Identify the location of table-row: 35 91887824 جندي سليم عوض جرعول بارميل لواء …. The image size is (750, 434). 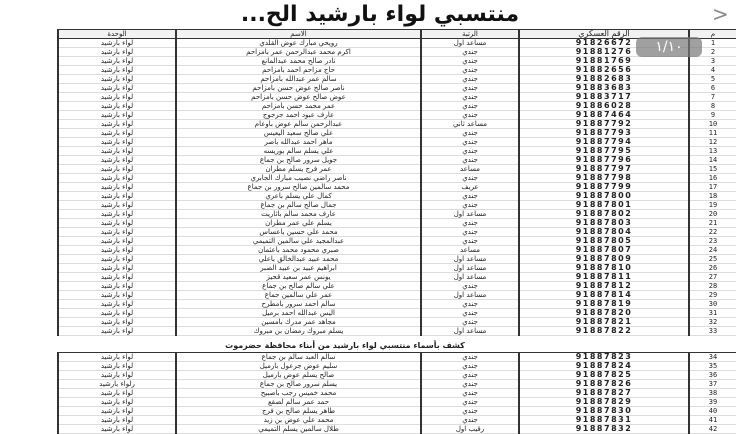
(396, 366).